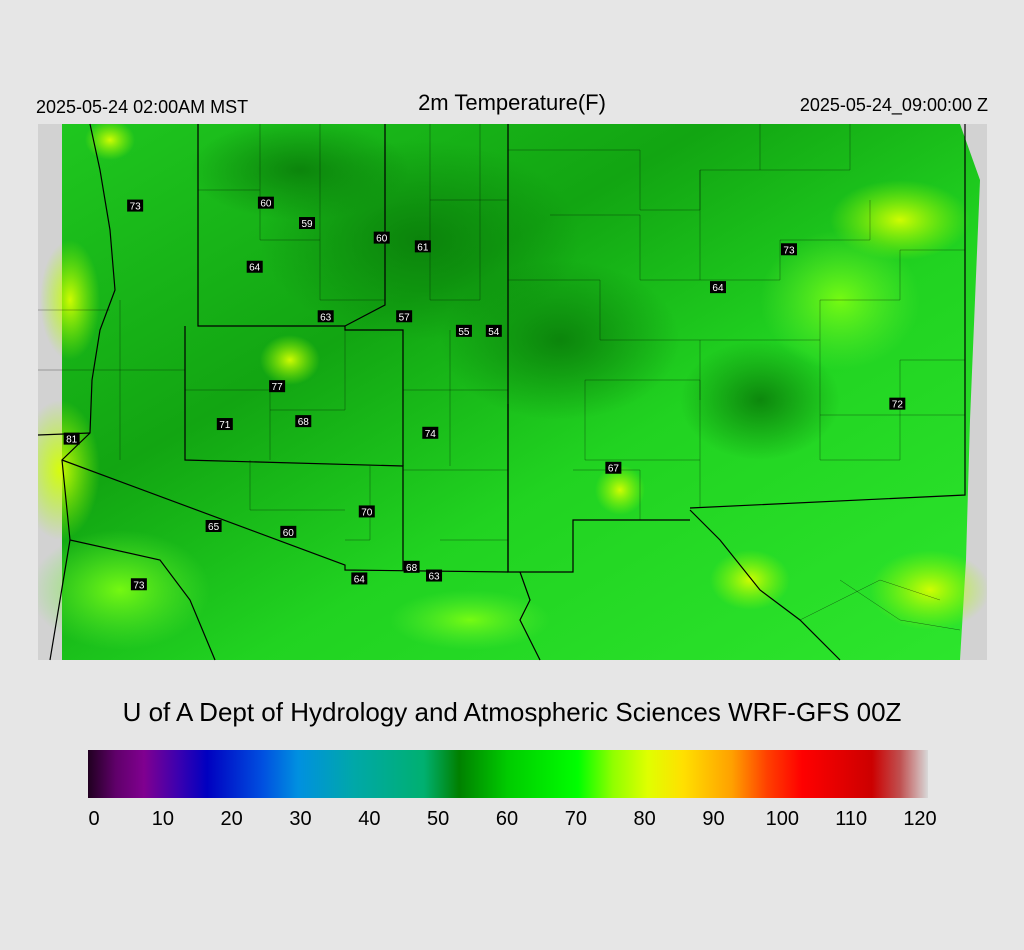  I want to click on colorbar-tick-label: 40, so click(369, 819).